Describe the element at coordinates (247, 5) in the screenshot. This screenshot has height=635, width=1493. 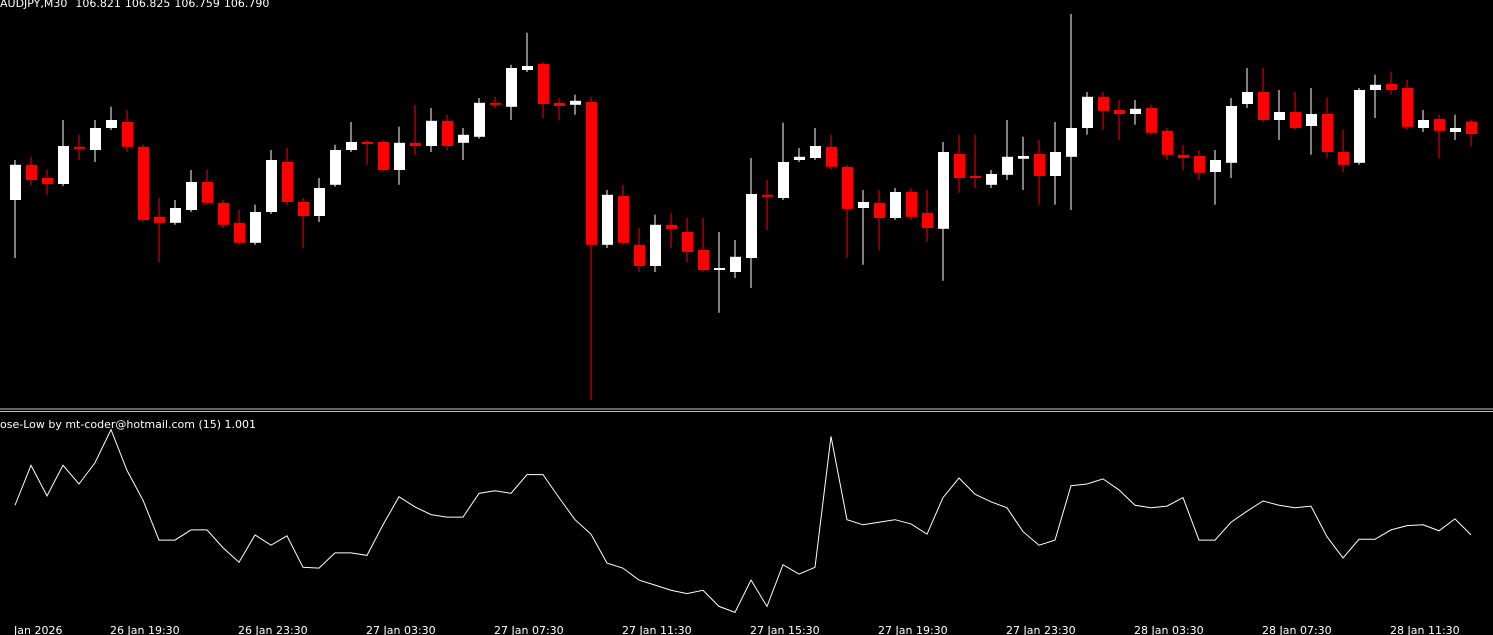
I see `ohlc-close: 106.790` at that location.